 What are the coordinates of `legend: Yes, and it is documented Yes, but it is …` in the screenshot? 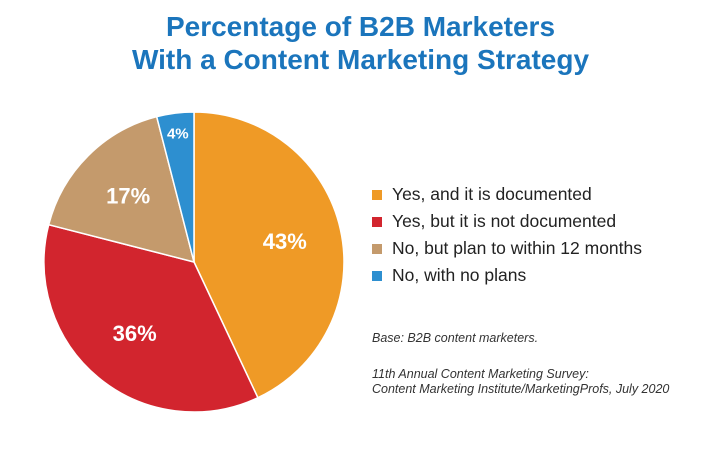 It's located at (544, 235).